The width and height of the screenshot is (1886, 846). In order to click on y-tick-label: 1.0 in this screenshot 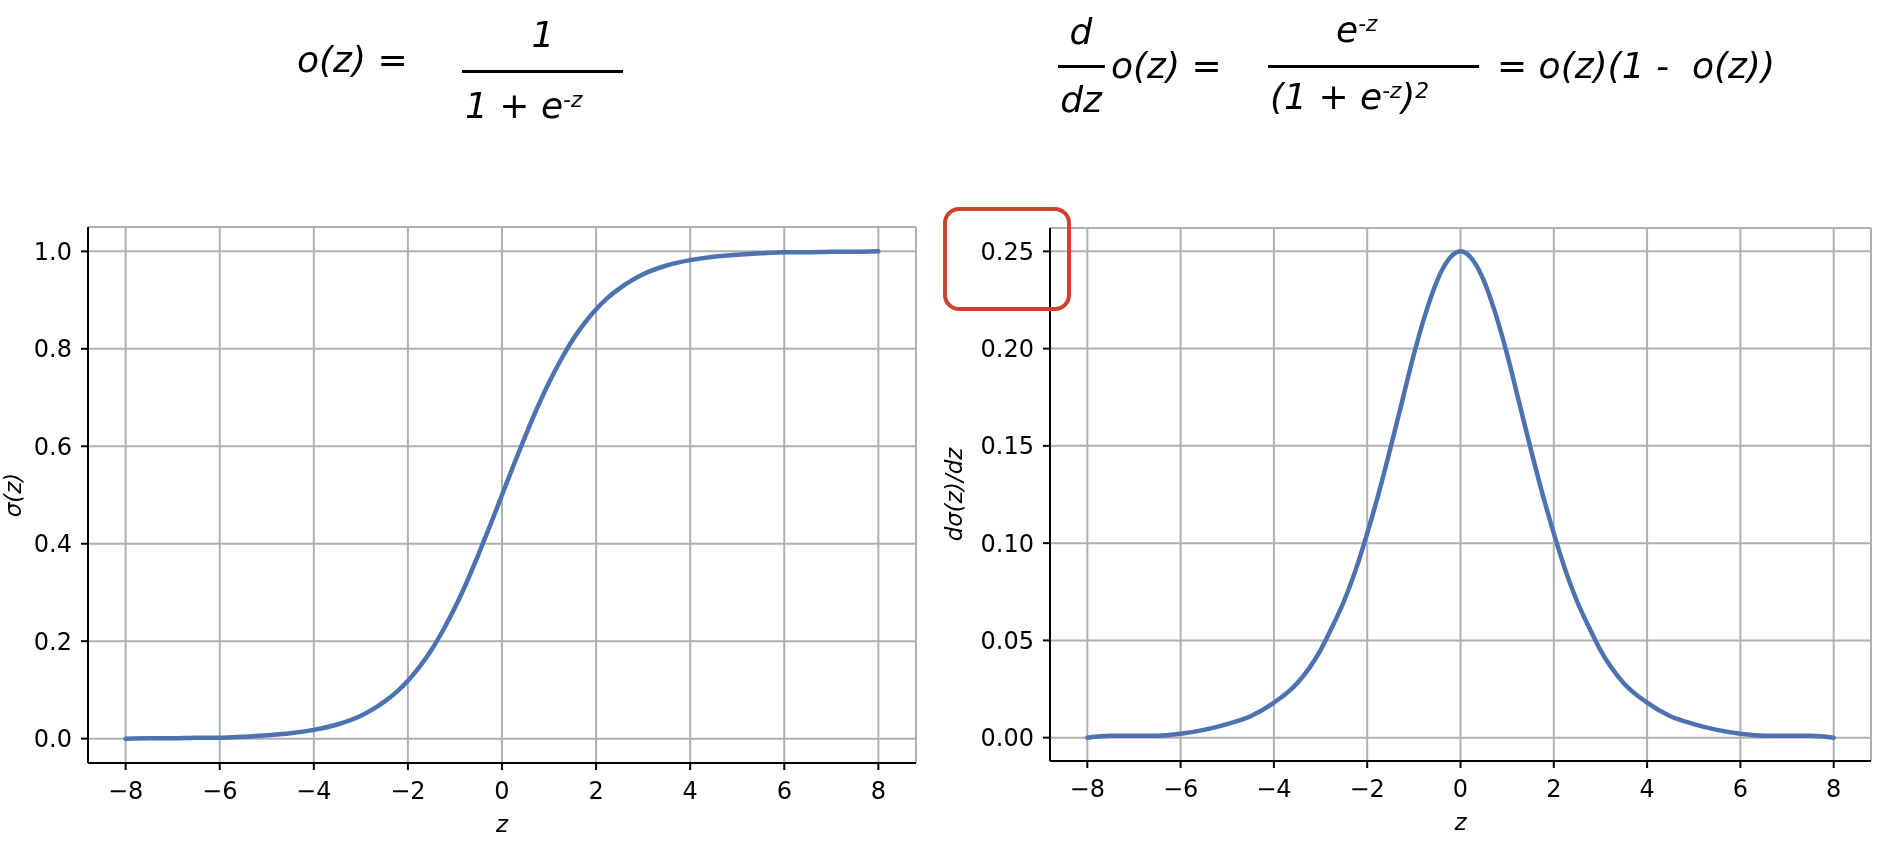, I will do `click(52, 251)`.